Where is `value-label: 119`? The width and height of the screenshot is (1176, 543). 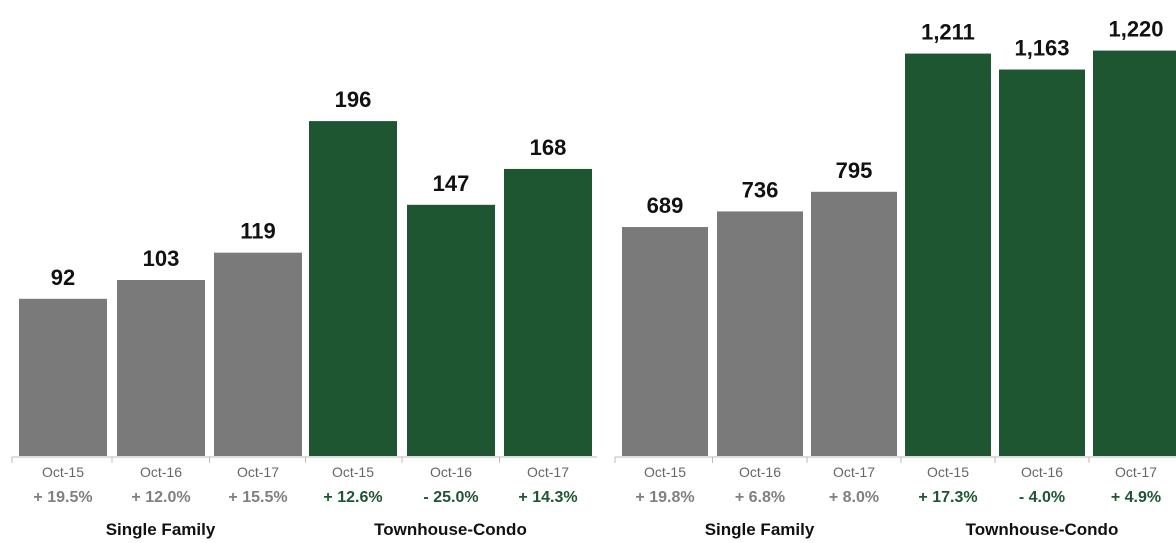 value-label: 119 is located at coordinates (258, 231).